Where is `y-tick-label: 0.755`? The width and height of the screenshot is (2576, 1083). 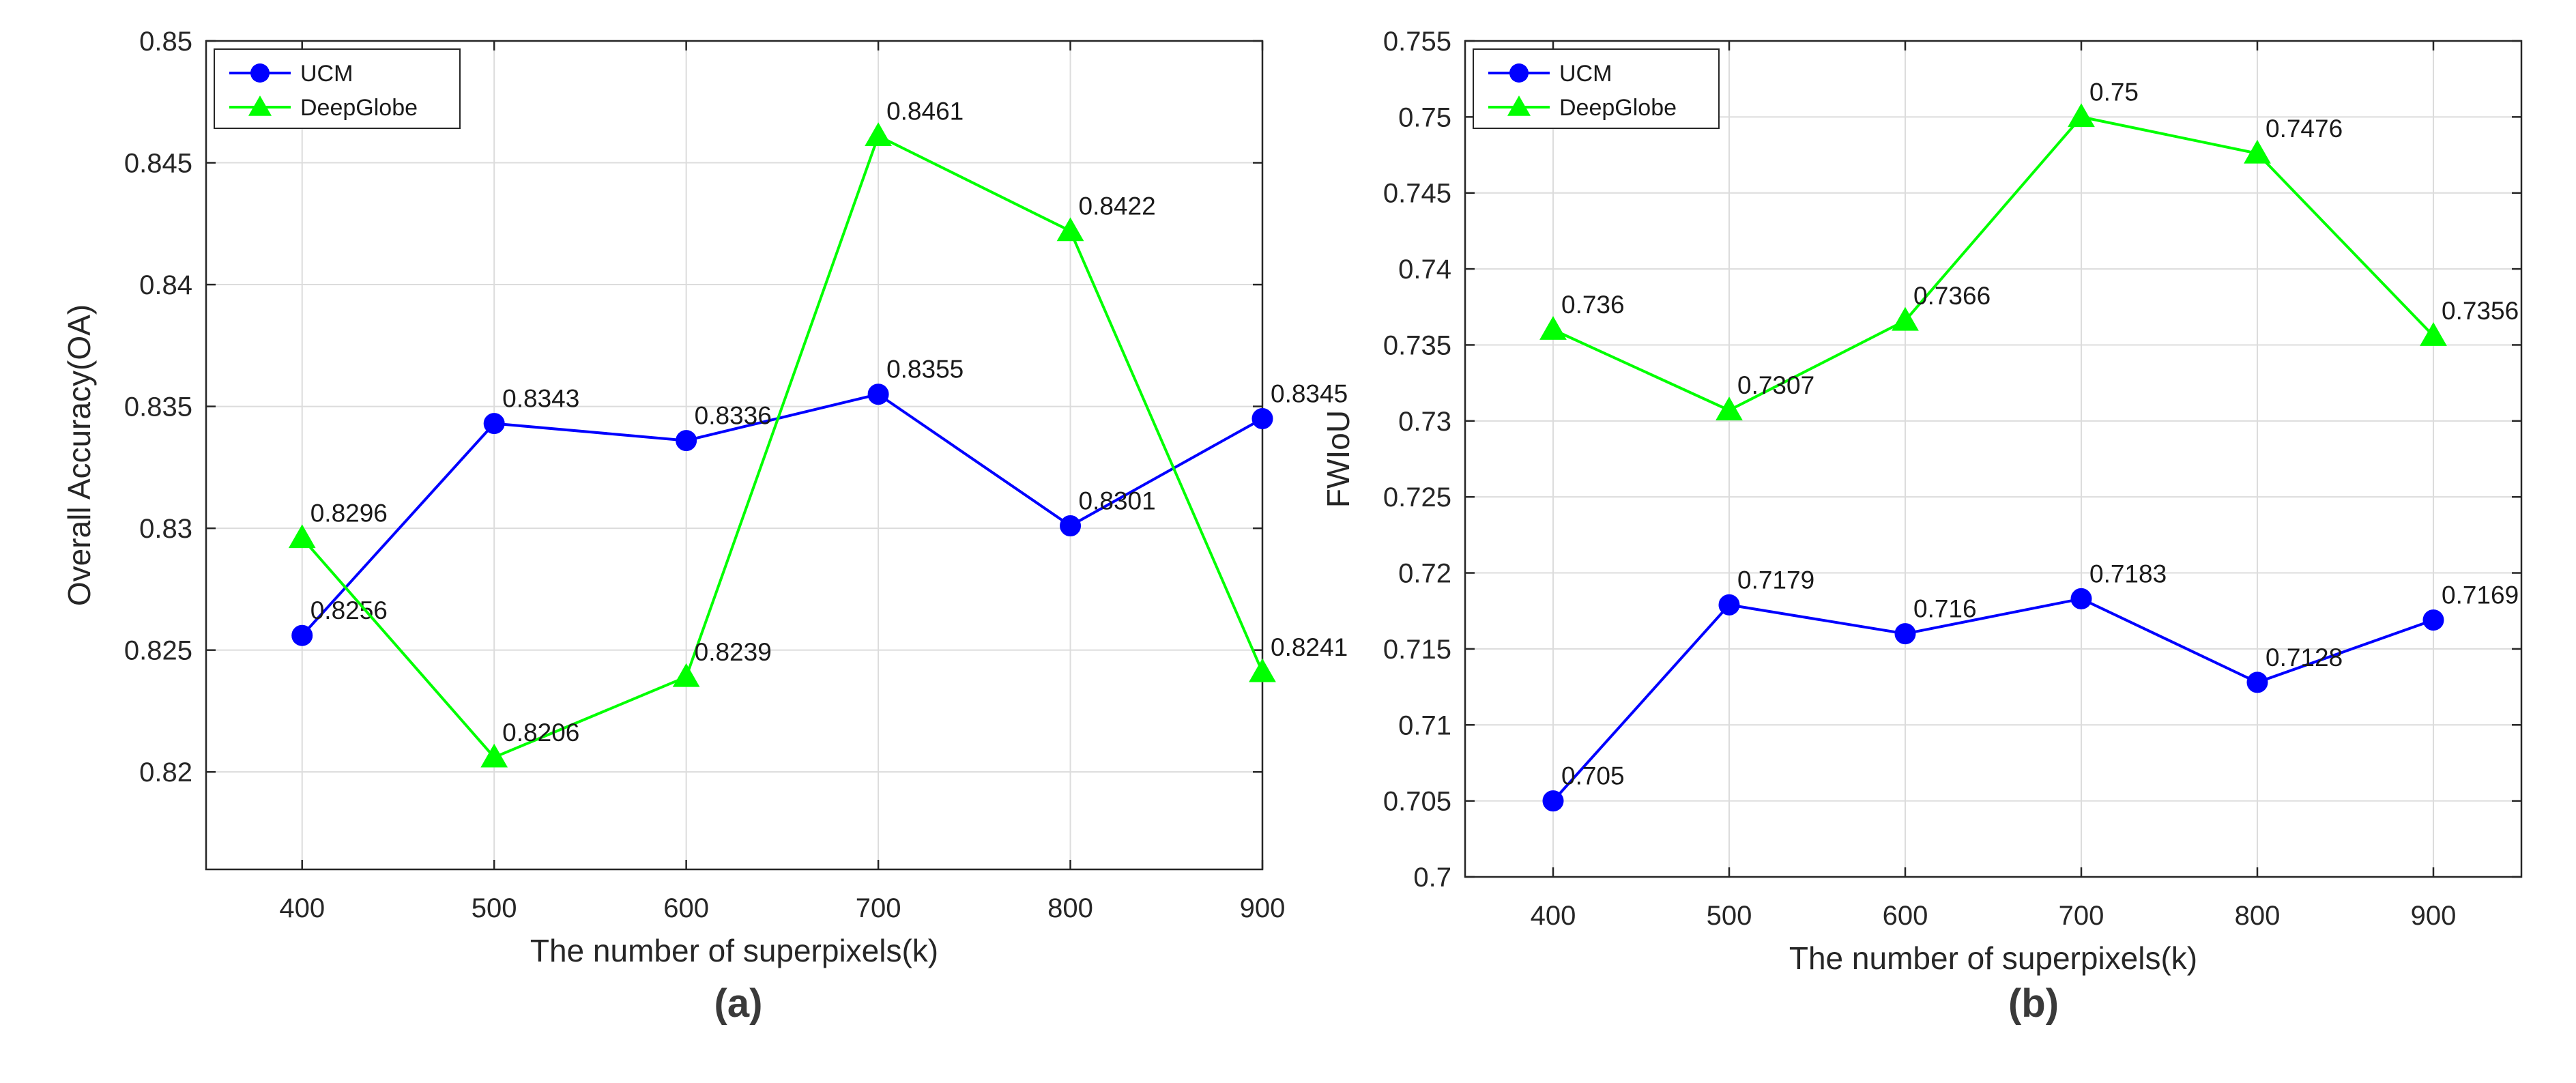 y-tick-label: 0.755 is located at coordinates (1417, 42).